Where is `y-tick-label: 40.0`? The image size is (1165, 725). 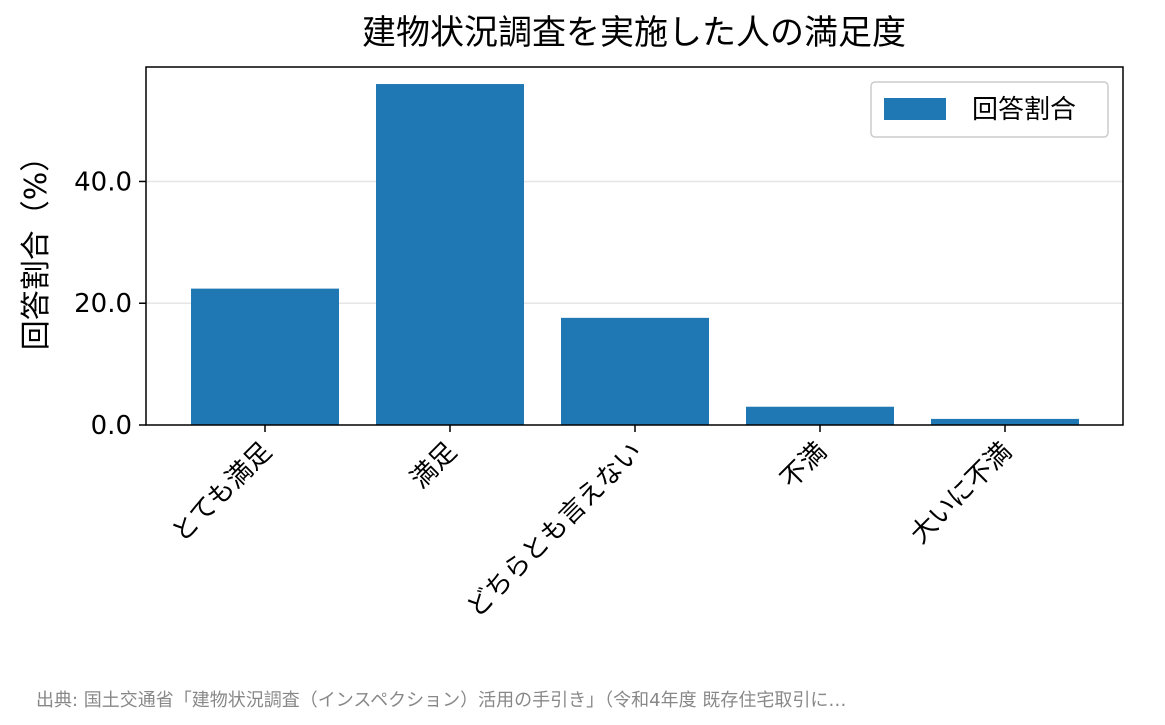 y-tick-label: 40.0 is located at coordinates (103, 182).